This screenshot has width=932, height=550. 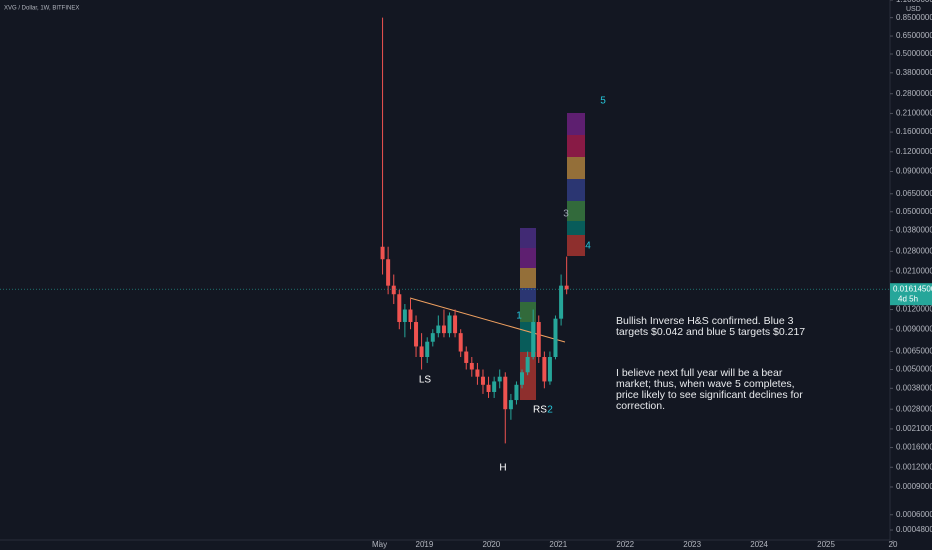 What do you see at coordinates (502, 468) in the screenshot?
I see `annotation: H` at bounding box center [502, 468].